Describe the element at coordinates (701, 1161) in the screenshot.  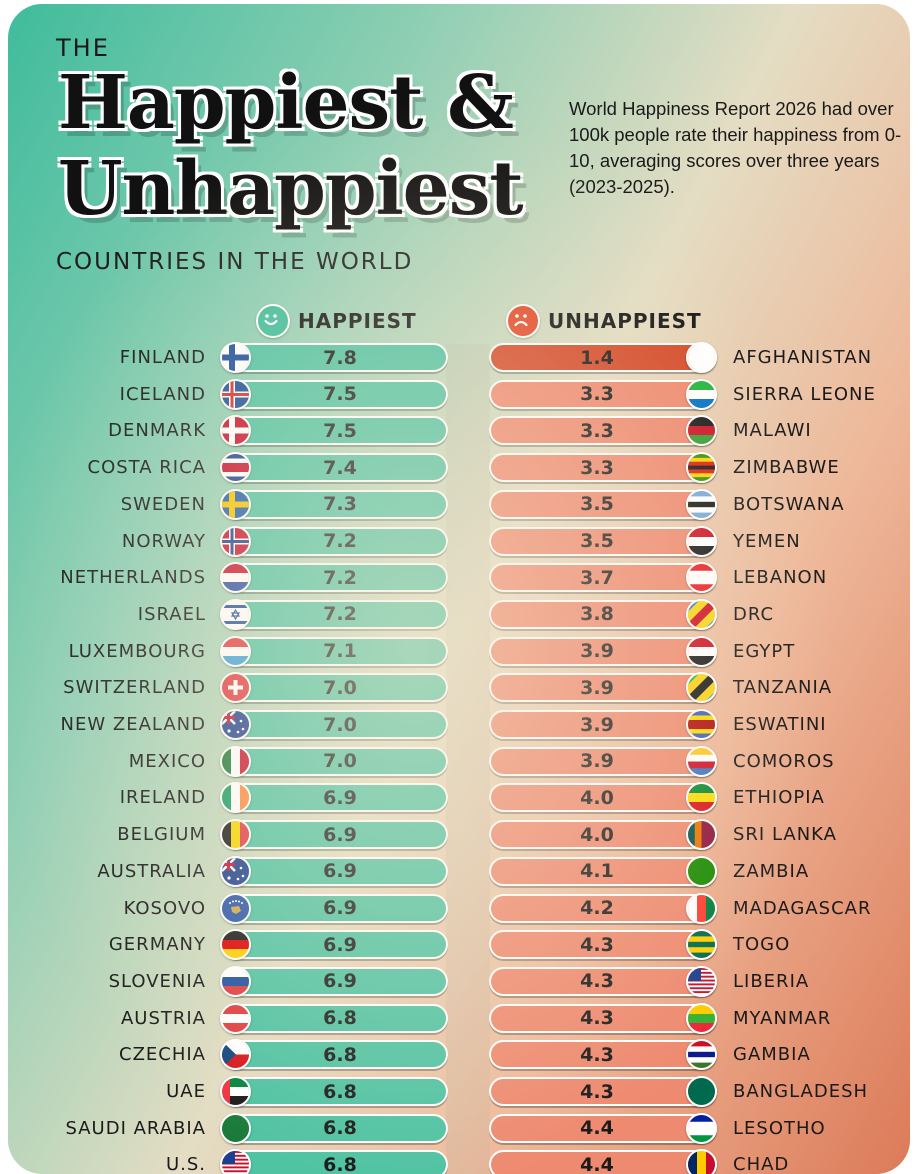
I see `chad-flag-icon` at that location.